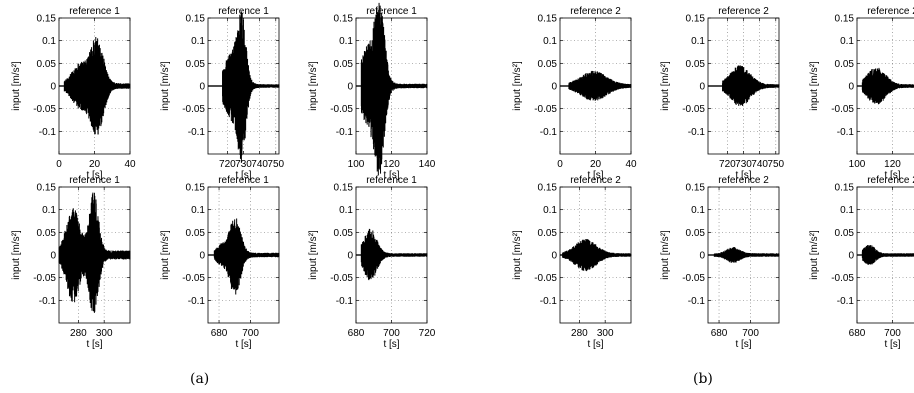 This screenshot has height=393, width=914. I want to click on x-tick-label: 730, so click(743, 164).